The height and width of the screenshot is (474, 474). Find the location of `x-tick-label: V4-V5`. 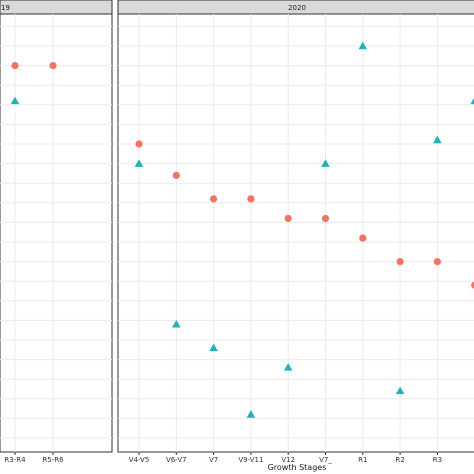

x-tick-label: V4-V5 is located at coordinates (139, 460).